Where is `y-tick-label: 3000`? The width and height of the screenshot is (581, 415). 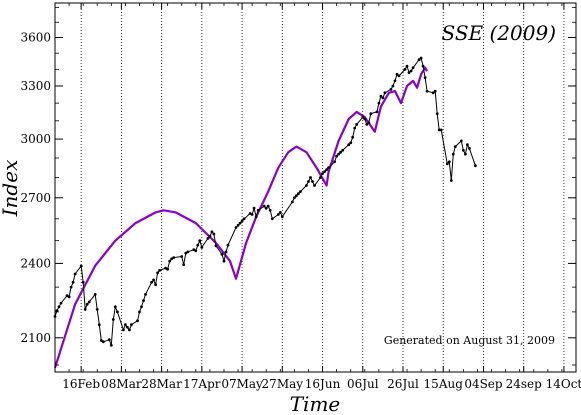
y-tick-label: 3000 is located at coordinates (35, 139).